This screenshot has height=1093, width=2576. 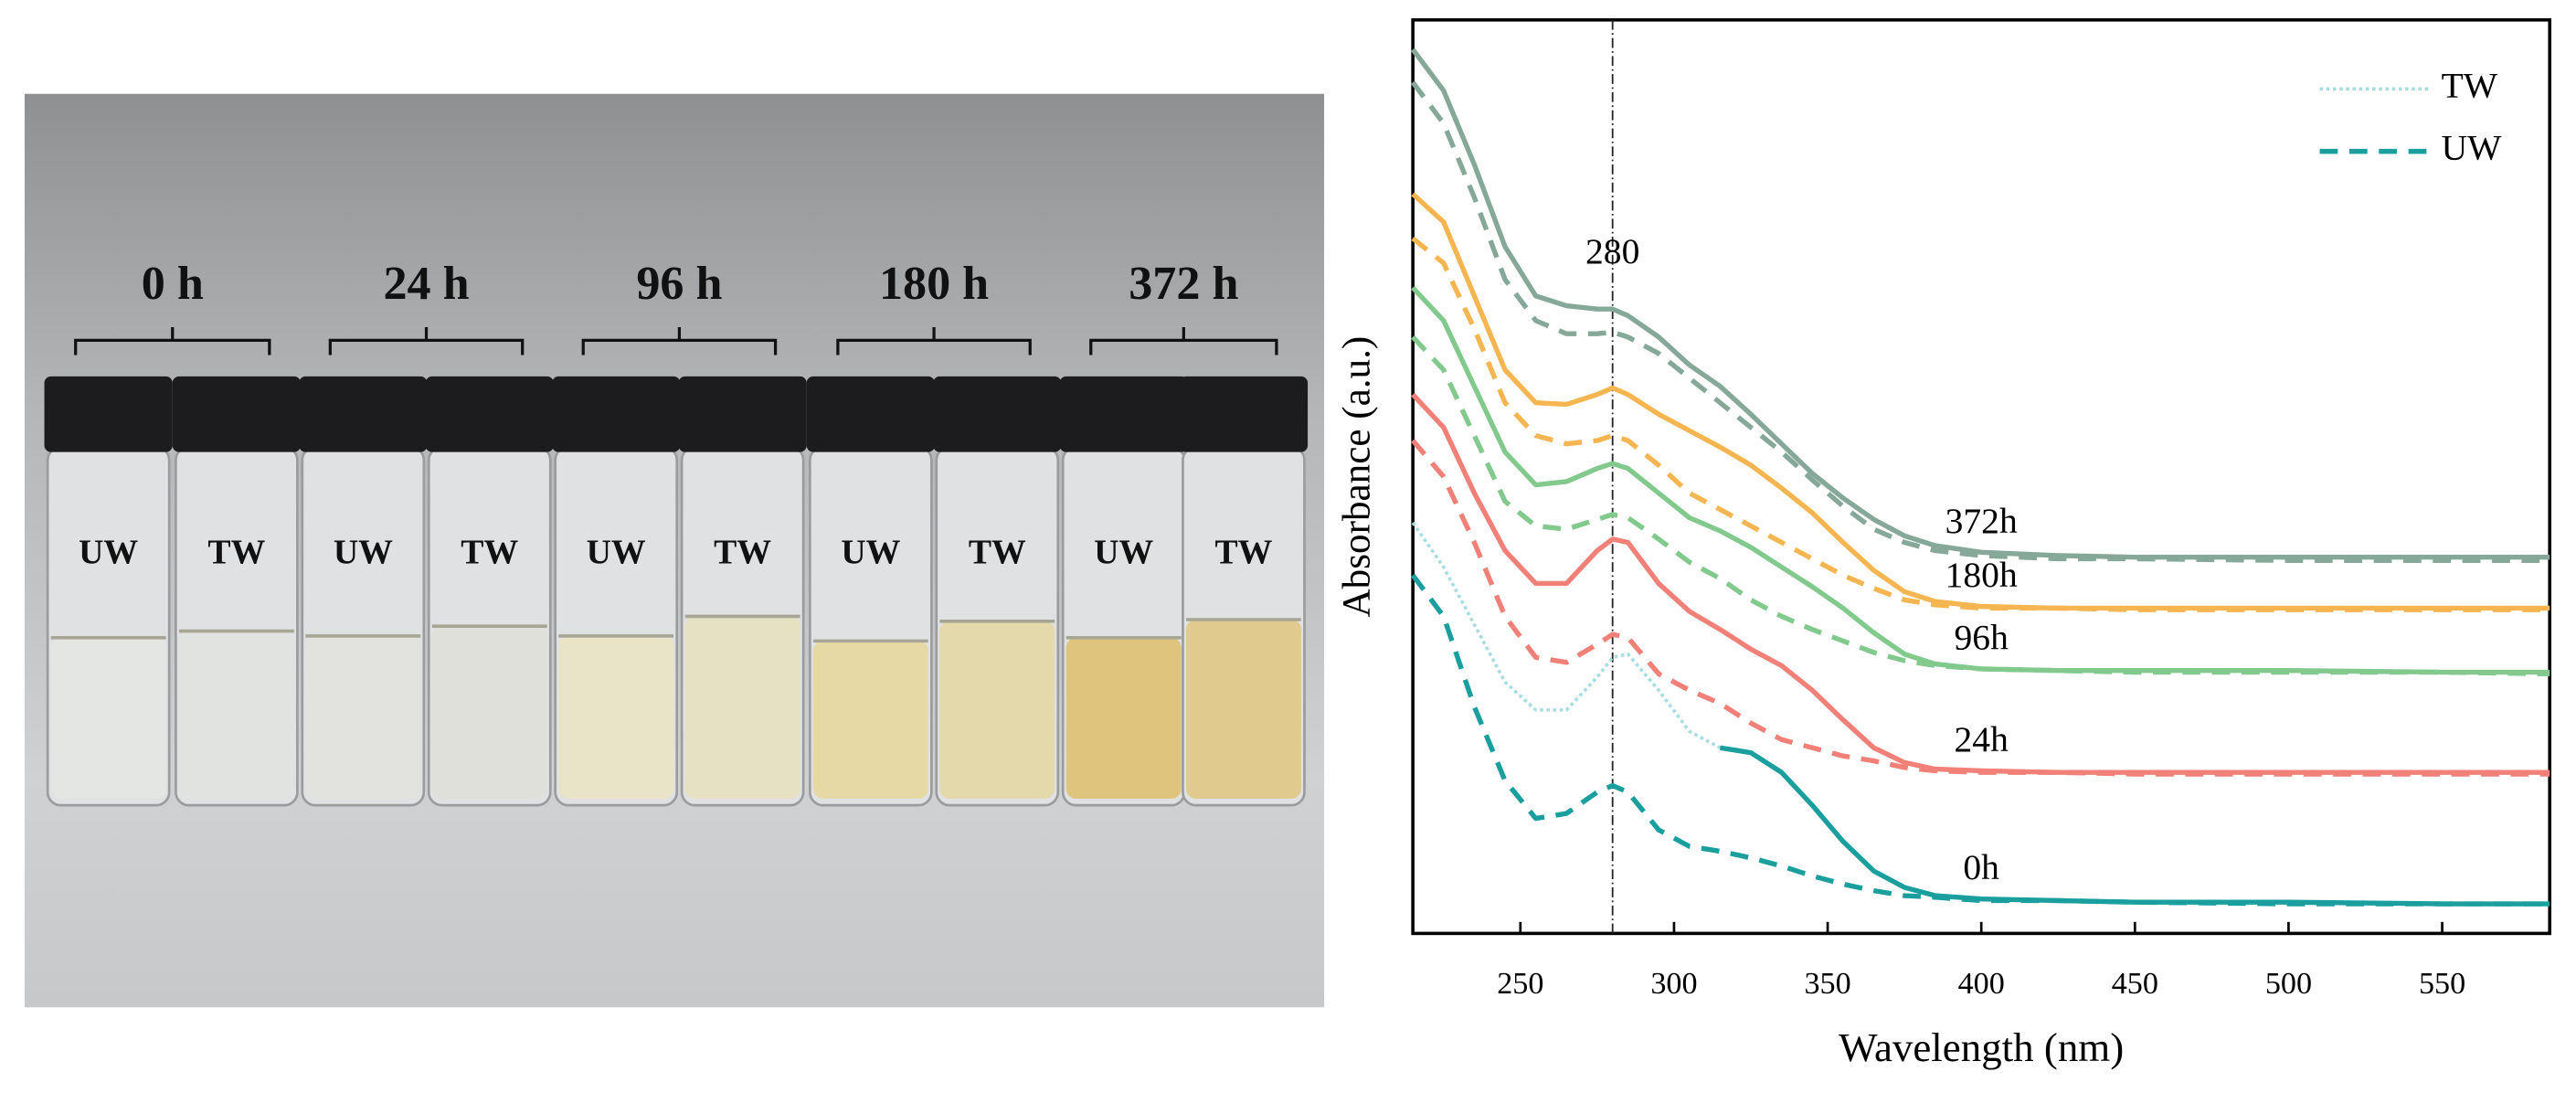 What do you see at coordinates (173, 284) in the screenshot?
I see `group-label: 0 h` at bounding box center [173, 284].